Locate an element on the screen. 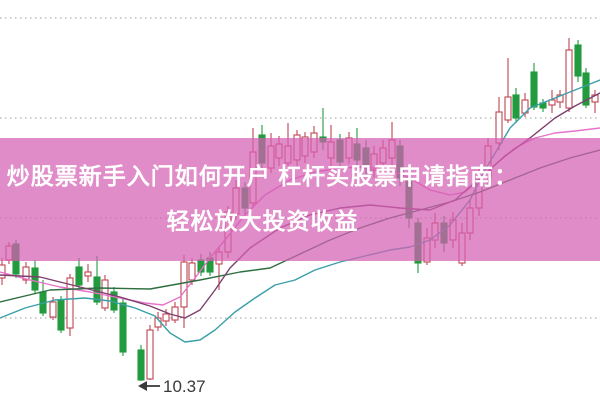 The height and width of the screenshot is (401, 600). low-arrow-icon is located at coordinates (142, 386).